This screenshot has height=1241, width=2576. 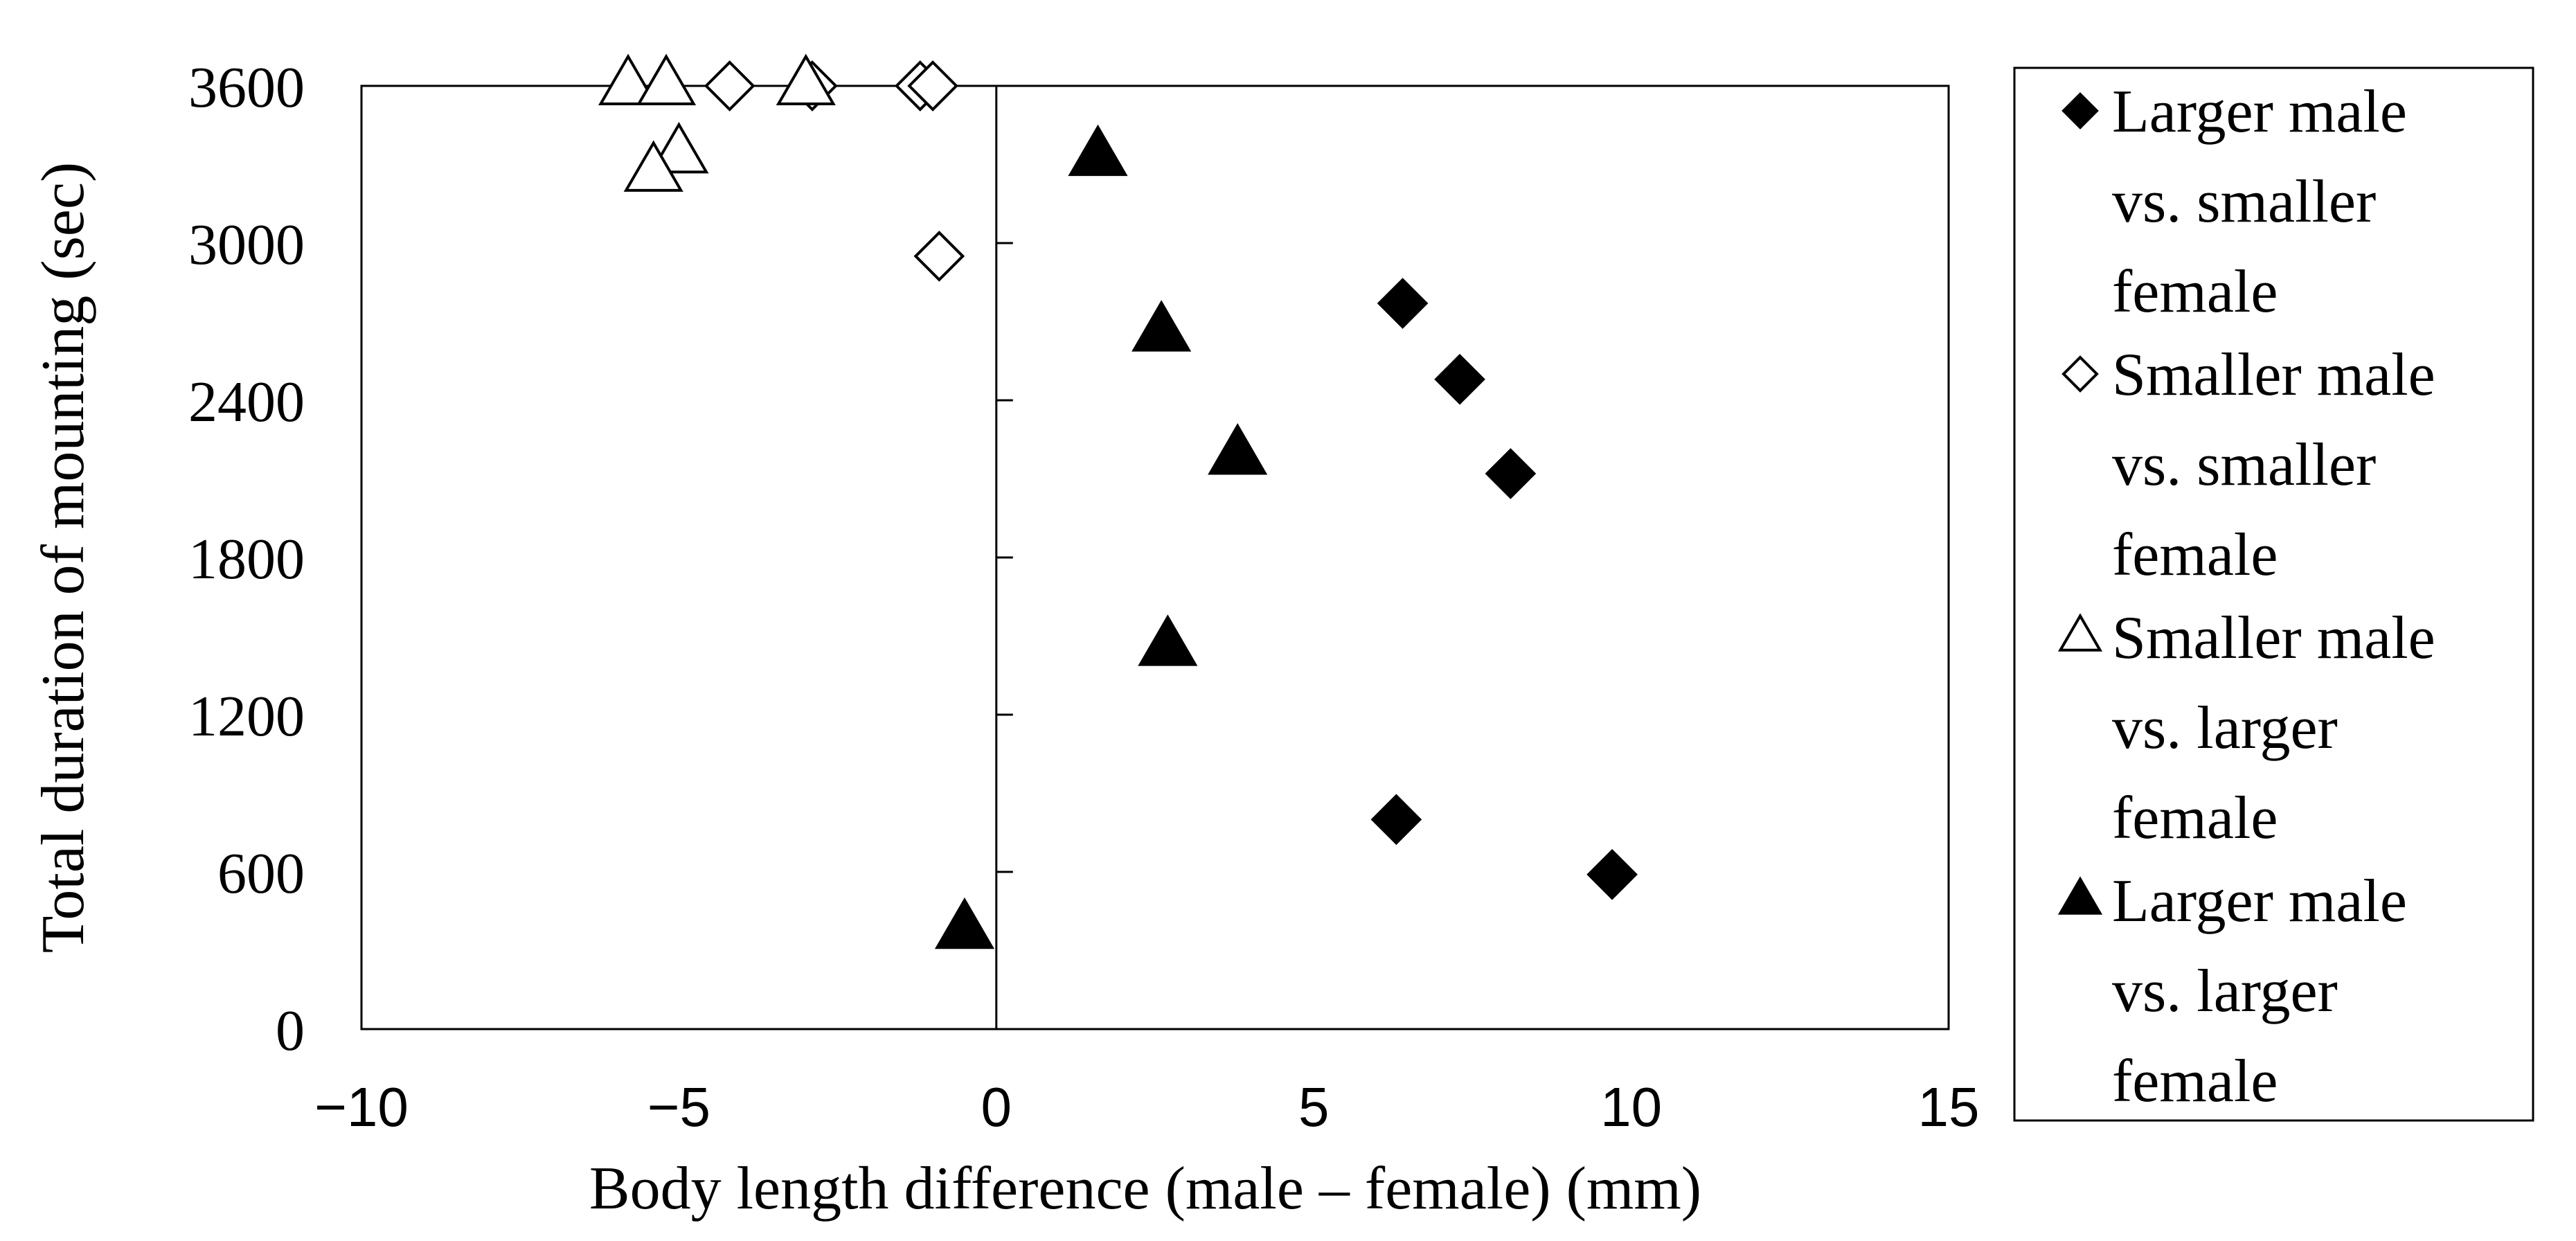 What do you see at coordinates (247, 559) in the screenshot?
I see `y-tick-label: 1800` at bounding box center [247, 559].